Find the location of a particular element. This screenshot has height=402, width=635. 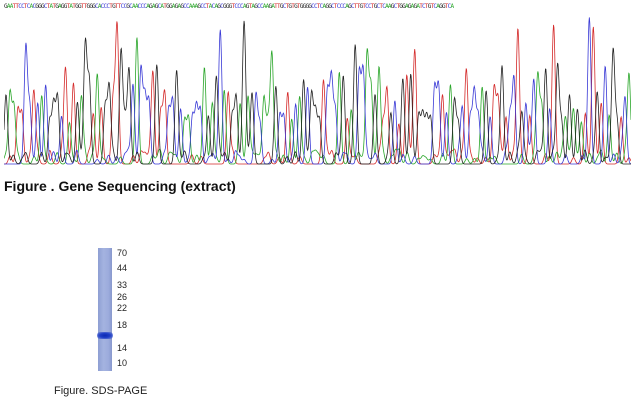

ladder-marker-14: 14 is located at coordinates (122, 348).